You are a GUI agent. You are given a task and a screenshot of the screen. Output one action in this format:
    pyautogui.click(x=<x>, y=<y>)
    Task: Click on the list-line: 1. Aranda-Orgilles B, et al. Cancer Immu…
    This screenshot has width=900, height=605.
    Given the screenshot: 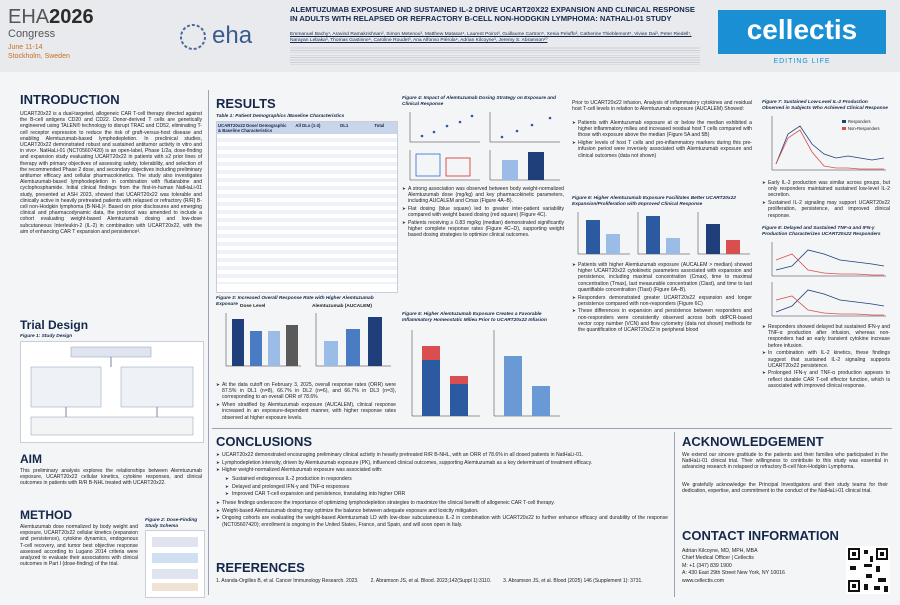 What is the action you would take?
    pyautogui.click(x=287, y=581)
    